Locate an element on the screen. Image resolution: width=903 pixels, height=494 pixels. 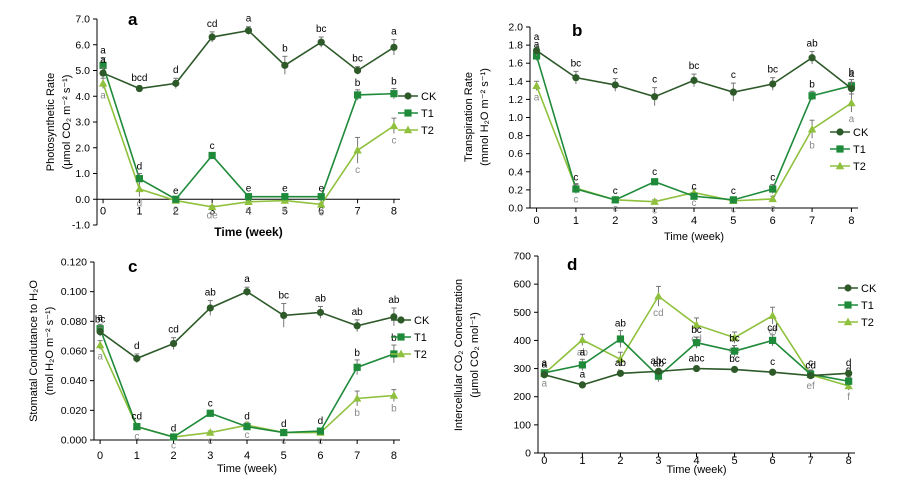
x-tick-label: 0 is located at coordinates (536, 221).